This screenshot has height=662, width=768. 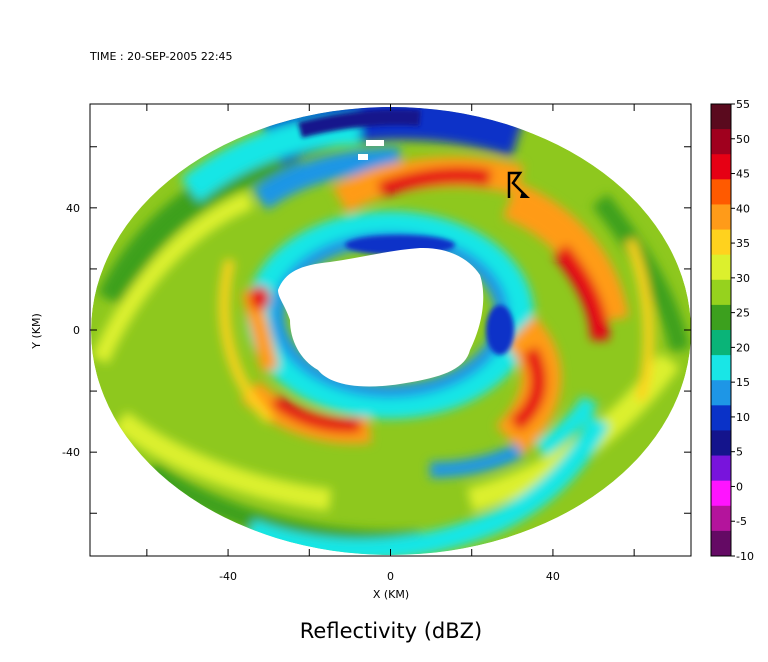 What do you see at coordinates (73, 208) in the screenshot?
I see `y-tick-label: 40` at bounding box center [73, 208].